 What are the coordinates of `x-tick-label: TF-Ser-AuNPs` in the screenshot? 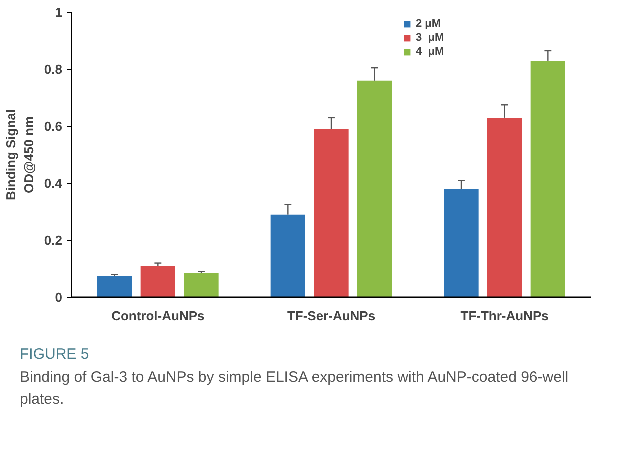 It's located at (331, 316).